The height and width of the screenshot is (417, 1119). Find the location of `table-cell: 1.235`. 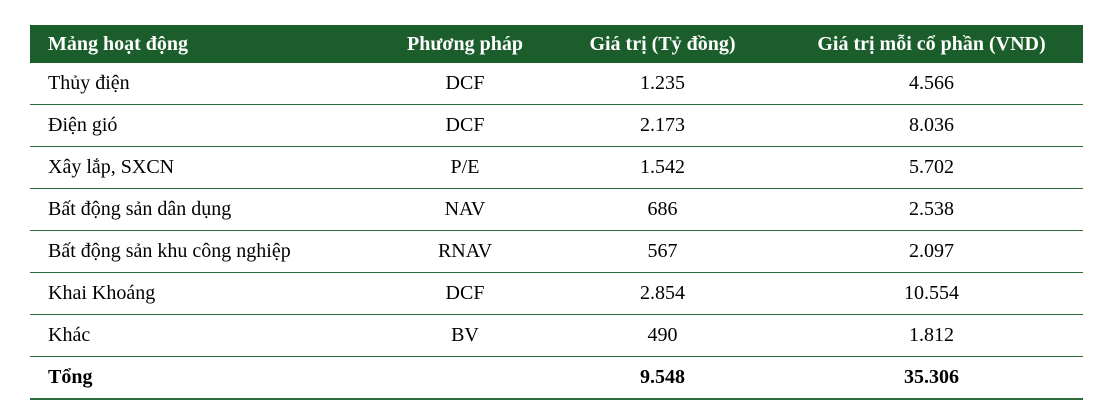

table-cell: 1.235 is located at coordinates (662, 84).